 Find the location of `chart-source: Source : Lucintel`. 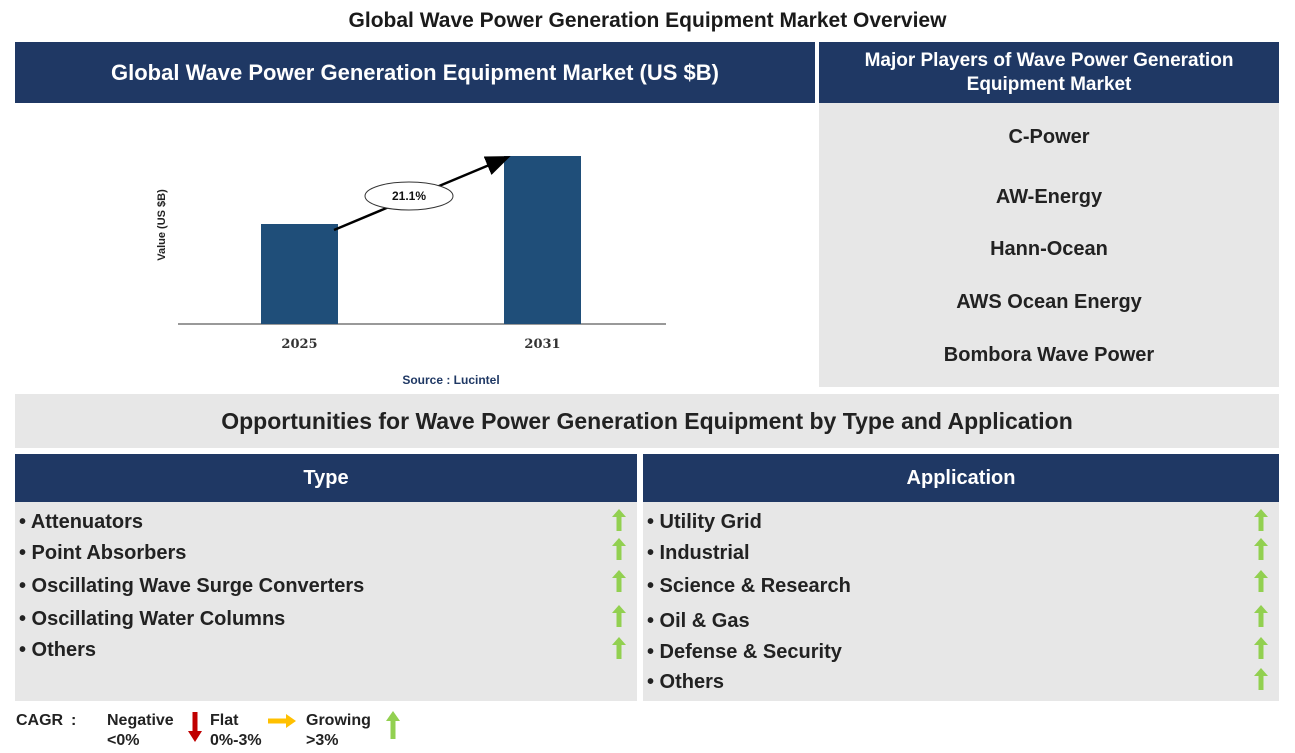

chart-source: Source : Lucintel is located at coordinates (451, 380).